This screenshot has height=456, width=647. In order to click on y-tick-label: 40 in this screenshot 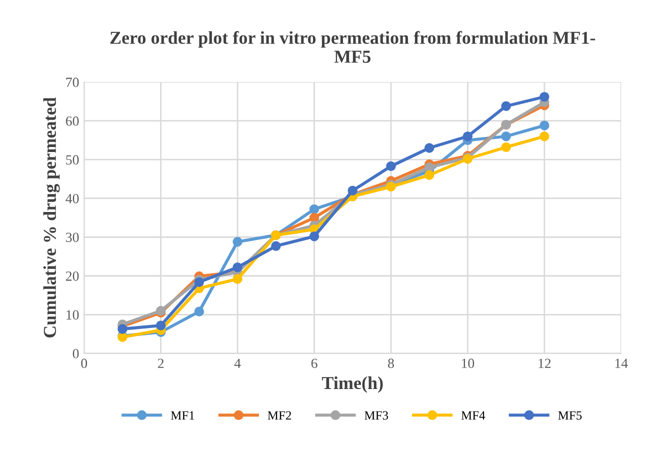, I will do `click(72, 199)`.